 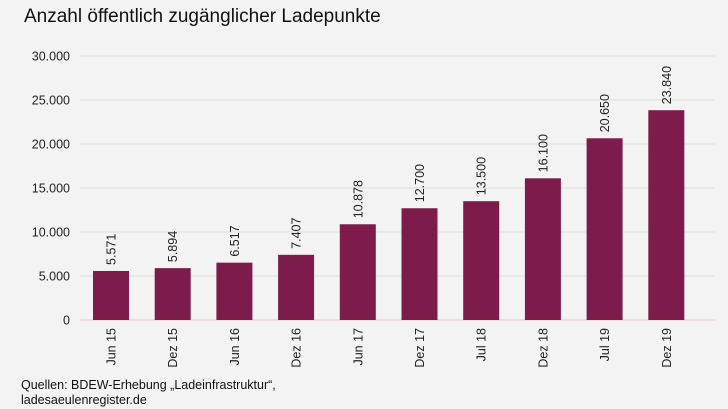 I want to click on y-tick-label: 0, so click(x=66, y=321).